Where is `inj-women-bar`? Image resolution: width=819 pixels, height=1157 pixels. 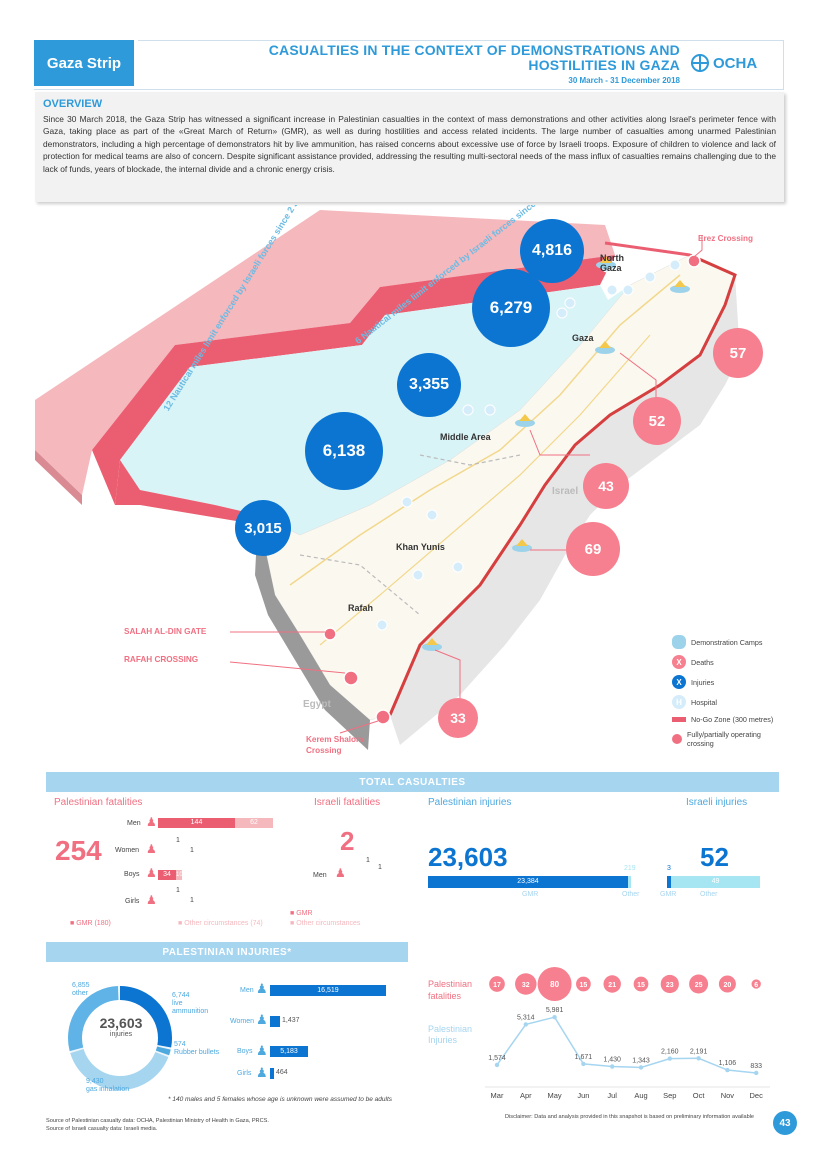 inj-women-bar is located at coordinates (275, 1021).